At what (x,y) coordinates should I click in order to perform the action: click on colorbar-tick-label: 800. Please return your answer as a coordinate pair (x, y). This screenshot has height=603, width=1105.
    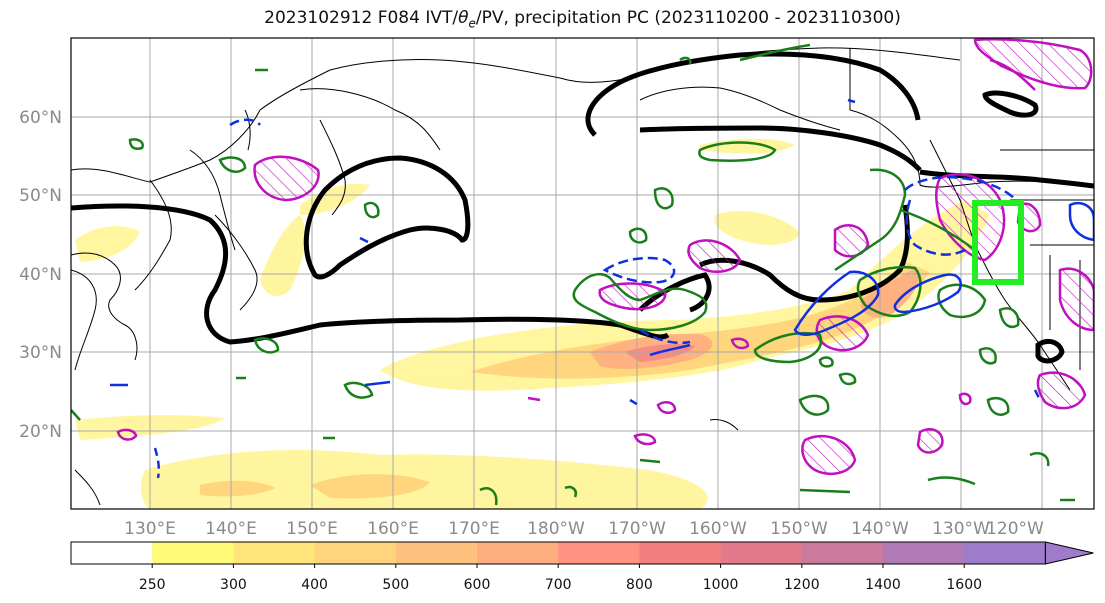
    Looking at the image, I should click on (639, 585).